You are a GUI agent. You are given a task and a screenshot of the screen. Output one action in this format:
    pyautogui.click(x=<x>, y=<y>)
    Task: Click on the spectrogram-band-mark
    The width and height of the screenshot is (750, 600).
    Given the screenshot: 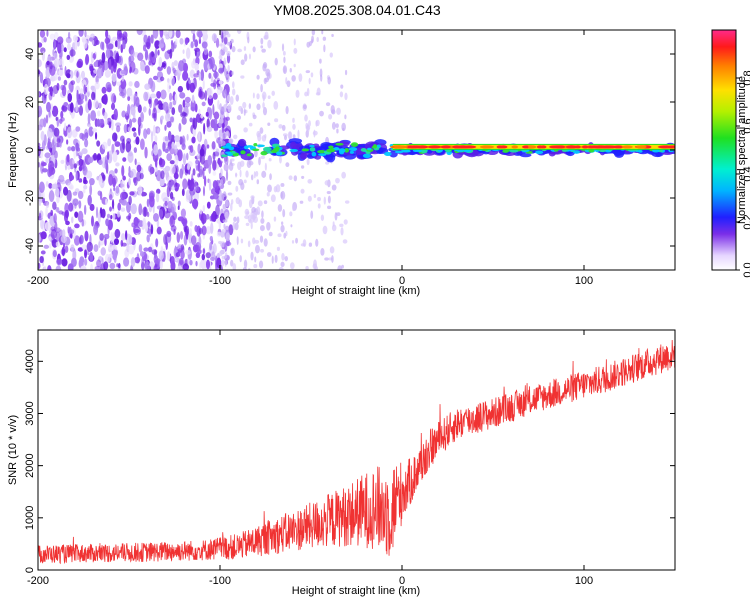 What is the action you would take?
    pyautogui.click(x=330, y=158)
    